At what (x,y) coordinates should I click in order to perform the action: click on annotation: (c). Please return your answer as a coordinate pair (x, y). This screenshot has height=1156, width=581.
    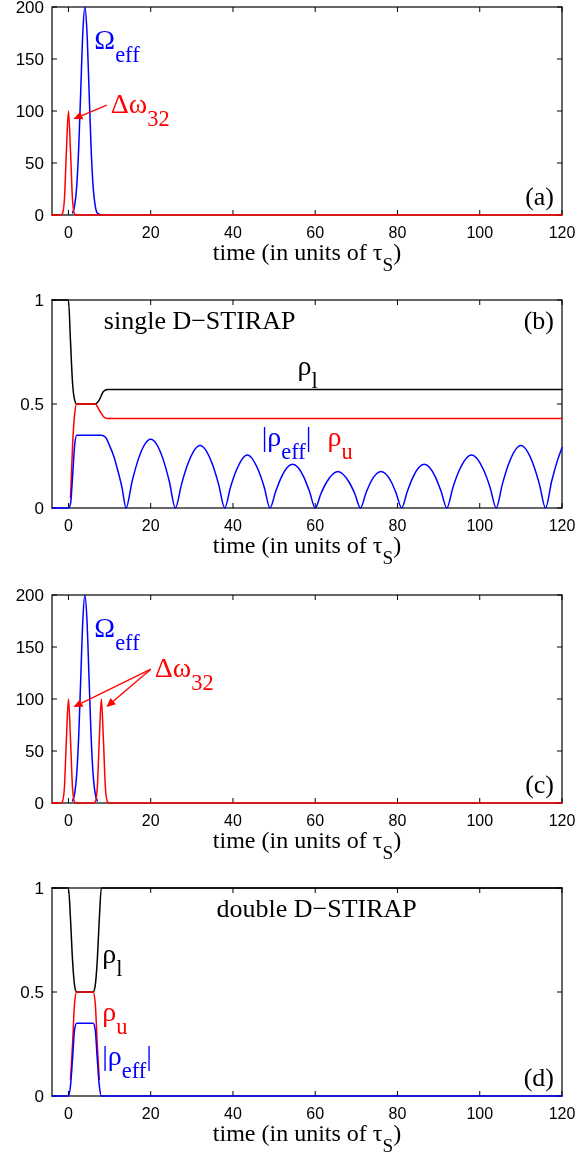
    Looking at the image, I should click on (539, 784).